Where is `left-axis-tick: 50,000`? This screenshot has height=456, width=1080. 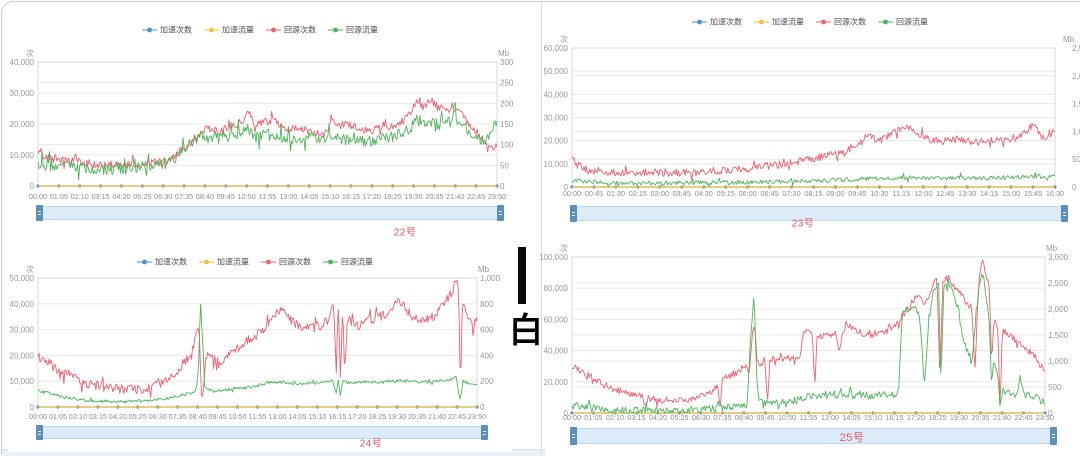
left-axis-tick: 50,000 is located at coordinates (22, 278).